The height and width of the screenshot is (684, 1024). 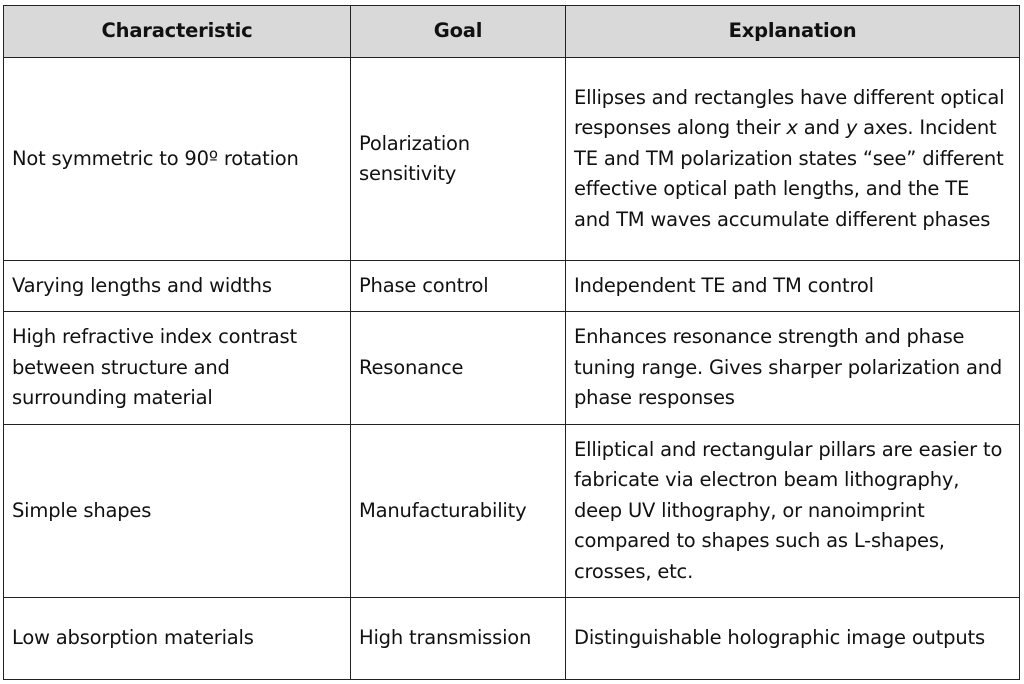 What do you see at coordinates (792, 286) in the screenshot?
I see `explanation-cell: Independent TE and TM control` at bounding box center [792, 286].